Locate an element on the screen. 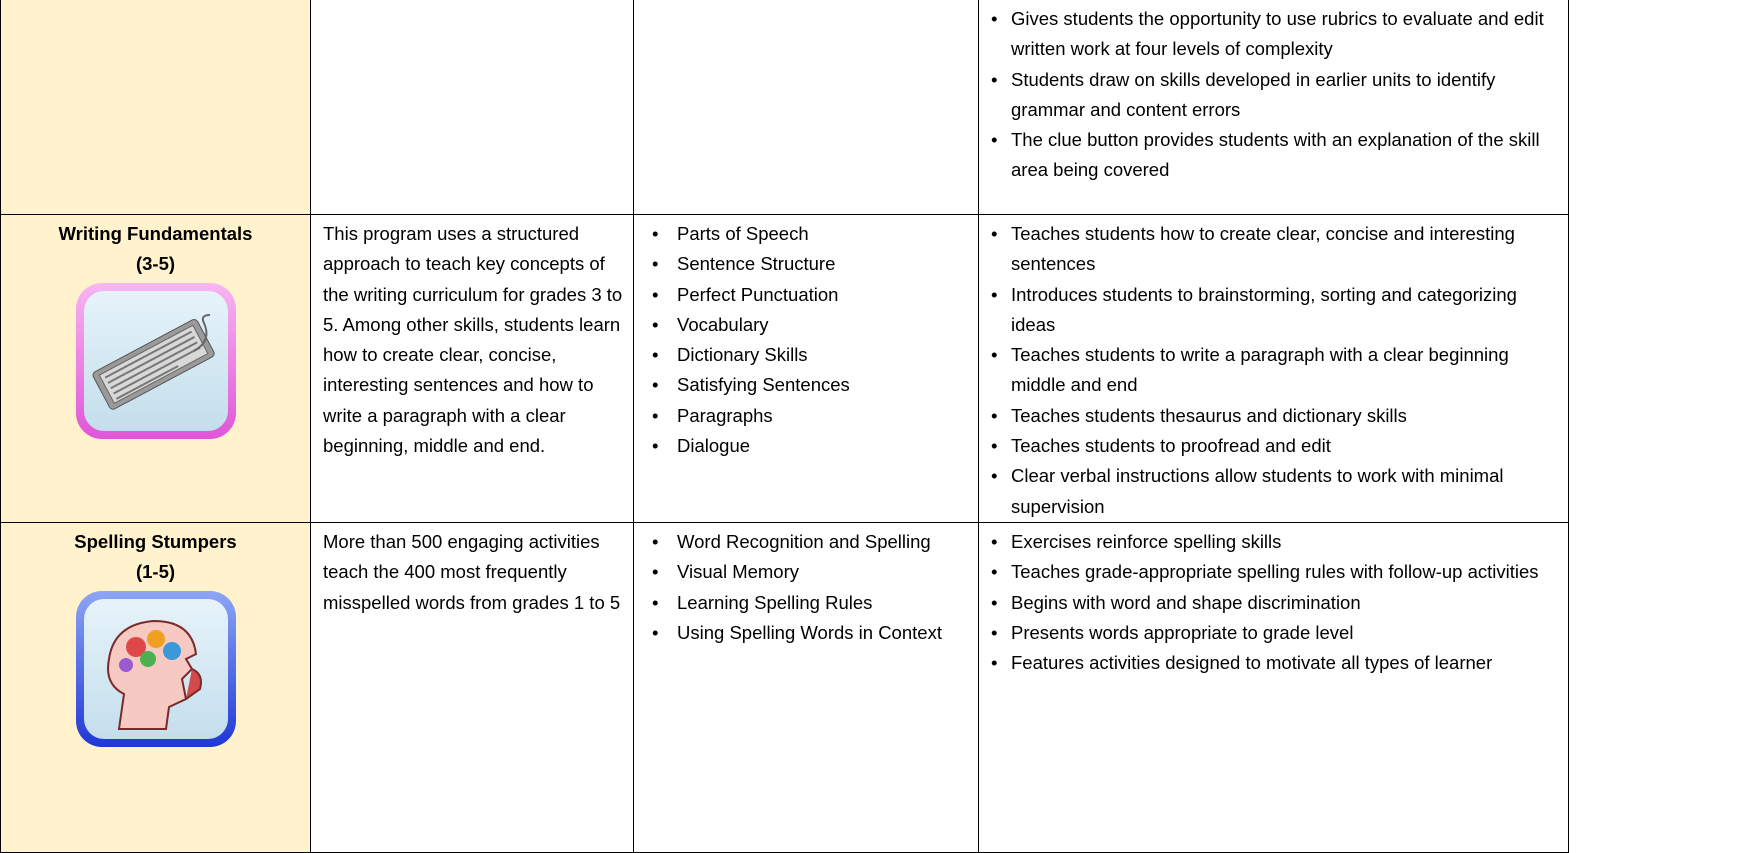  list-item: Dialogue is located at coordinates (806, 446).